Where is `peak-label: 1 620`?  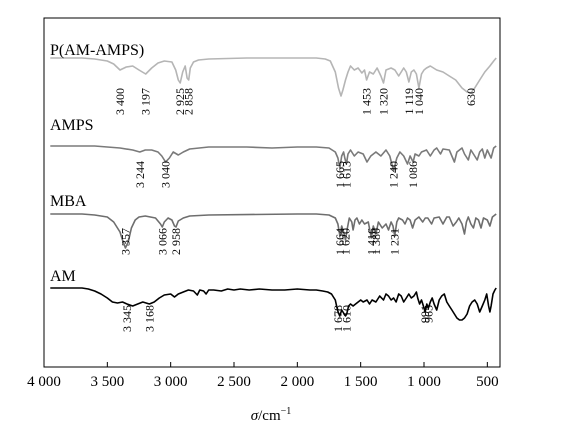
peak-label: 1 620 is located at coordinates (346, 241).